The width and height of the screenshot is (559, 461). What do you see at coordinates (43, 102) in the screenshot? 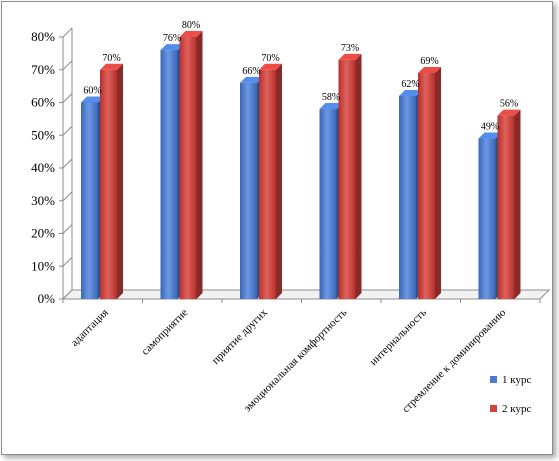
I see `y-tick-label: 60%` at bounding box center [43, 102].